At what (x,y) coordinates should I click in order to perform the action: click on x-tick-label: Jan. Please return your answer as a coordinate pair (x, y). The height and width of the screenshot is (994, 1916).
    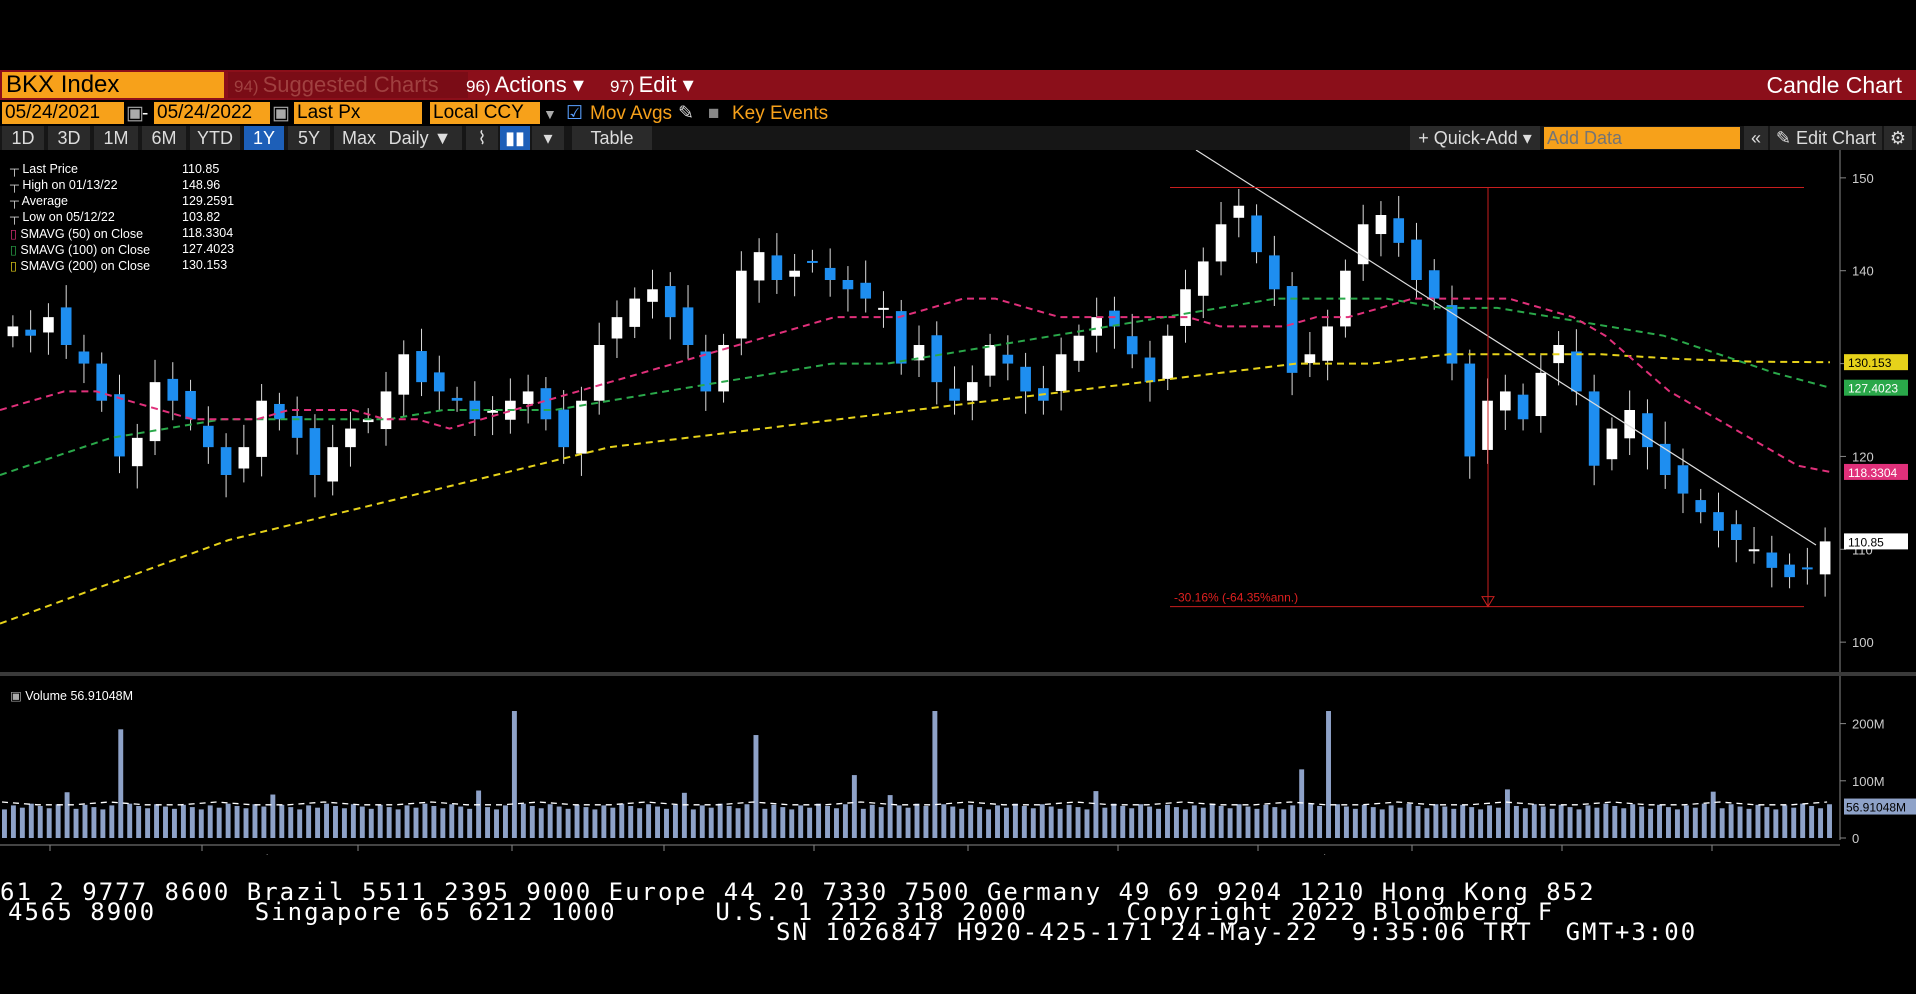
    Looking at the image, I should click on (1178, 853).